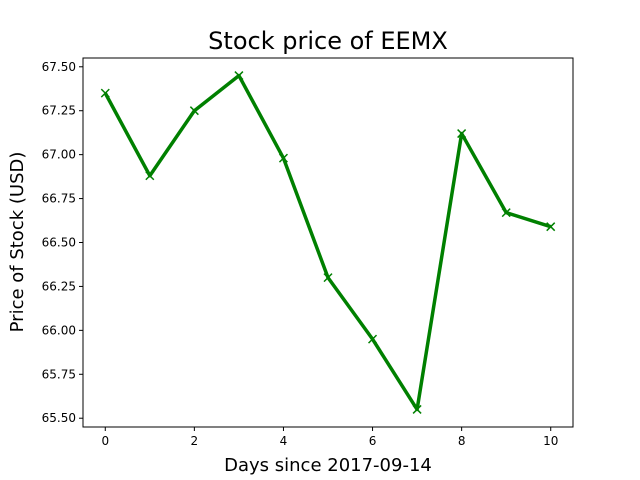 This screenshot has width=640, height=480. What do you see at coordinates (59, 418) in the screenshot?
I see `y-tick-label: 65.50` at bounding box center [59, 418].